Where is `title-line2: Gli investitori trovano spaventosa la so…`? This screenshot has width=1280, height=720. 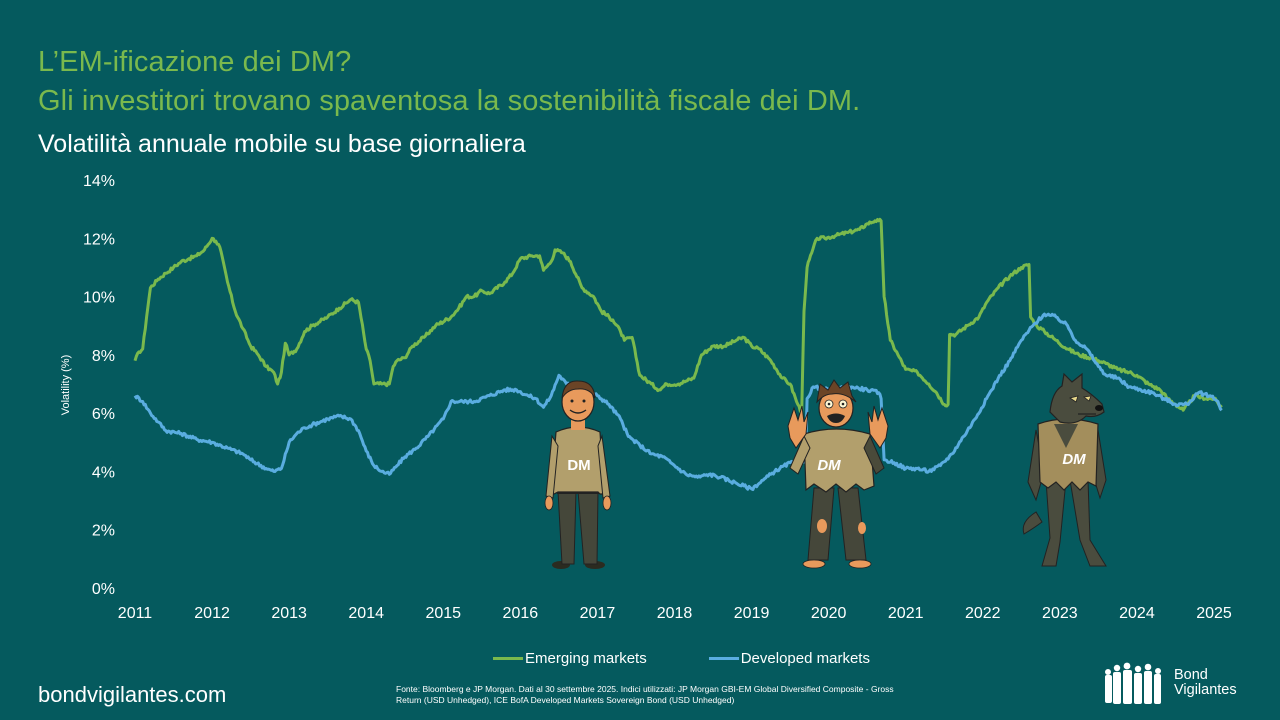 title-line2: Gli investitori trovano spaventosa la so… is located at coordinates (449, 101).